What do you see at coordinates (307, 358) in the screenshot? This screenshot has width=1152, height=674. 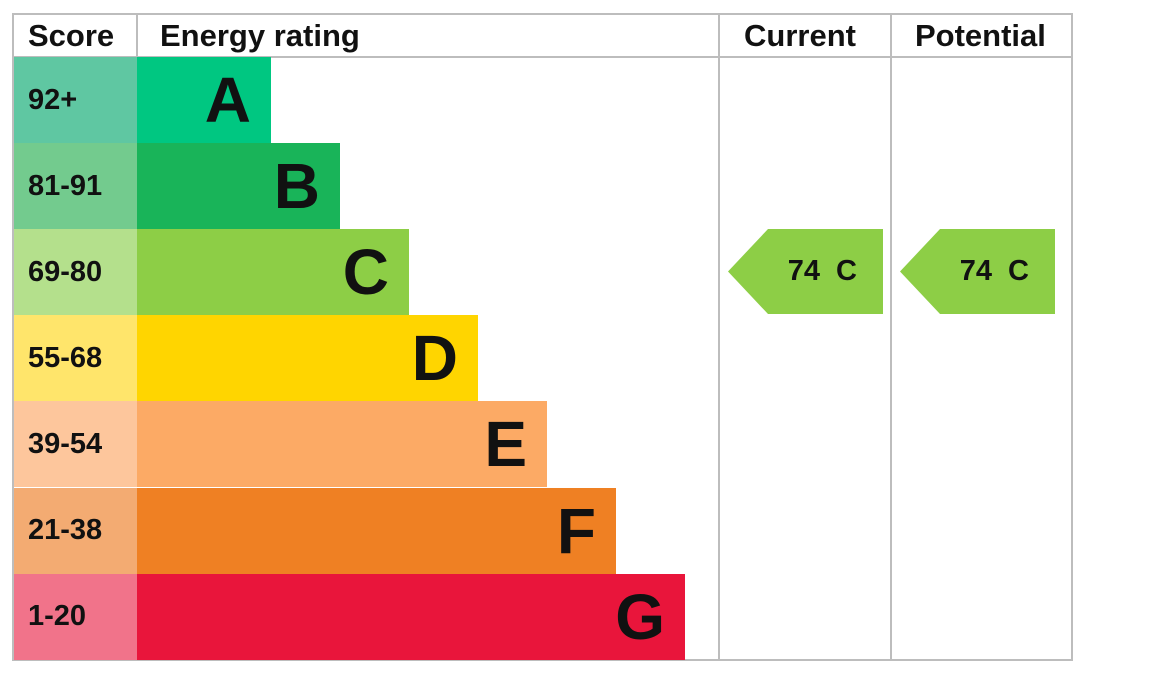 I see `band-bar-d: D` at bounding box center [307, 358].